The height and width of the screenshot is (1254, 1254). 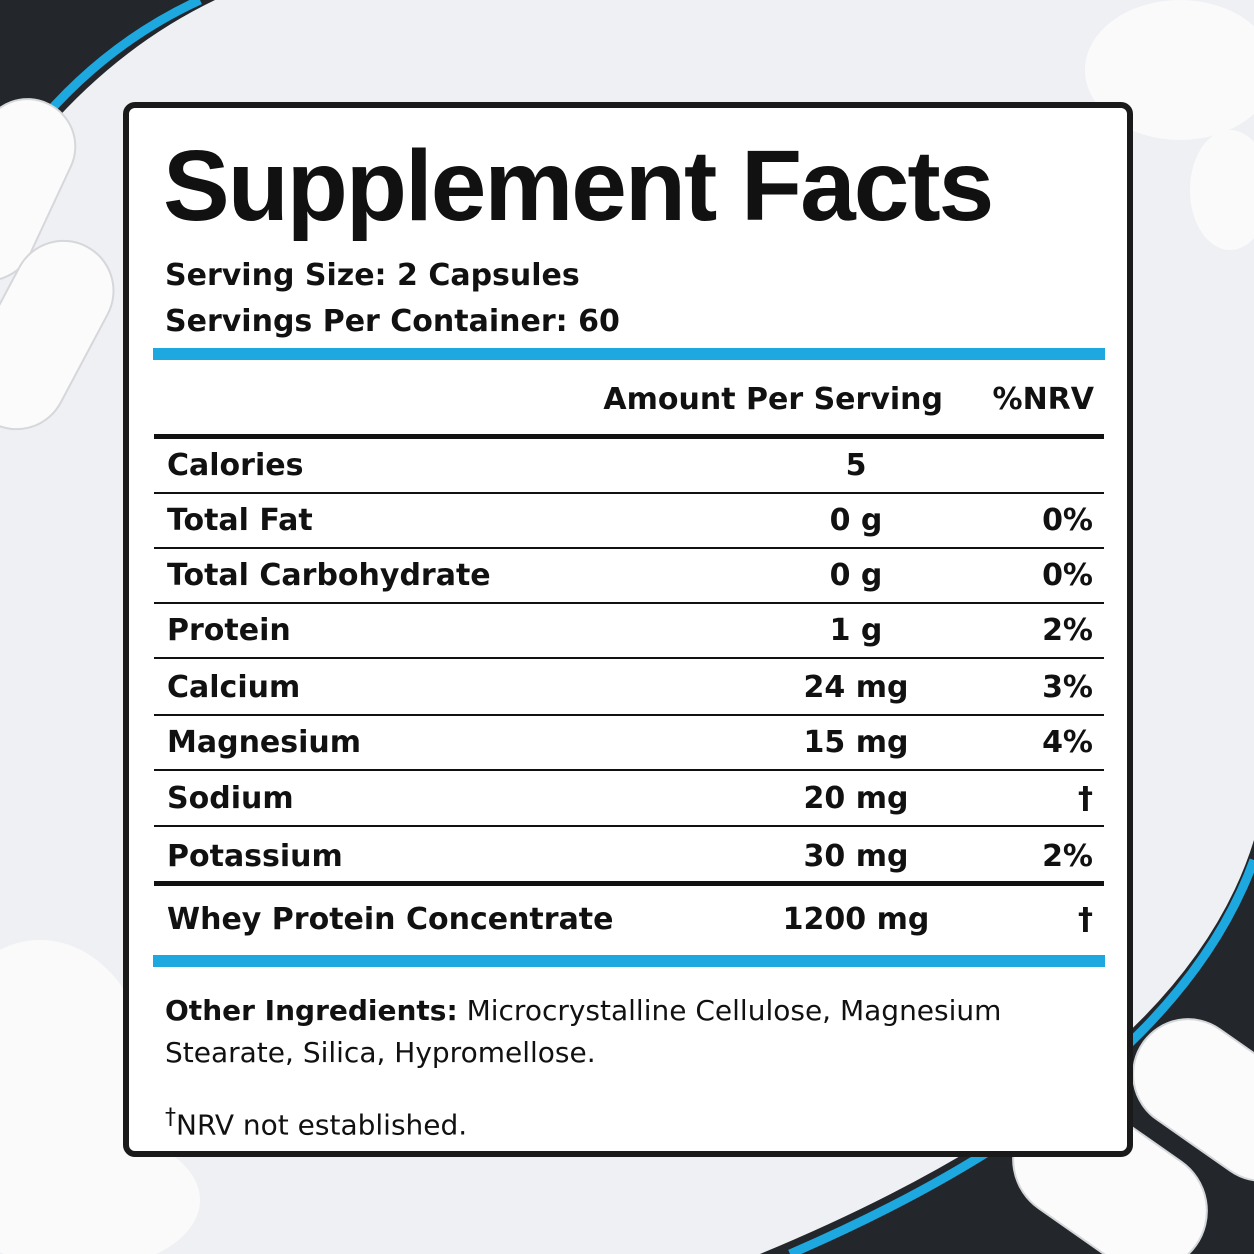 I want to click on nutrient-name: Total Carbohydrate, so click(x=329, y=575).